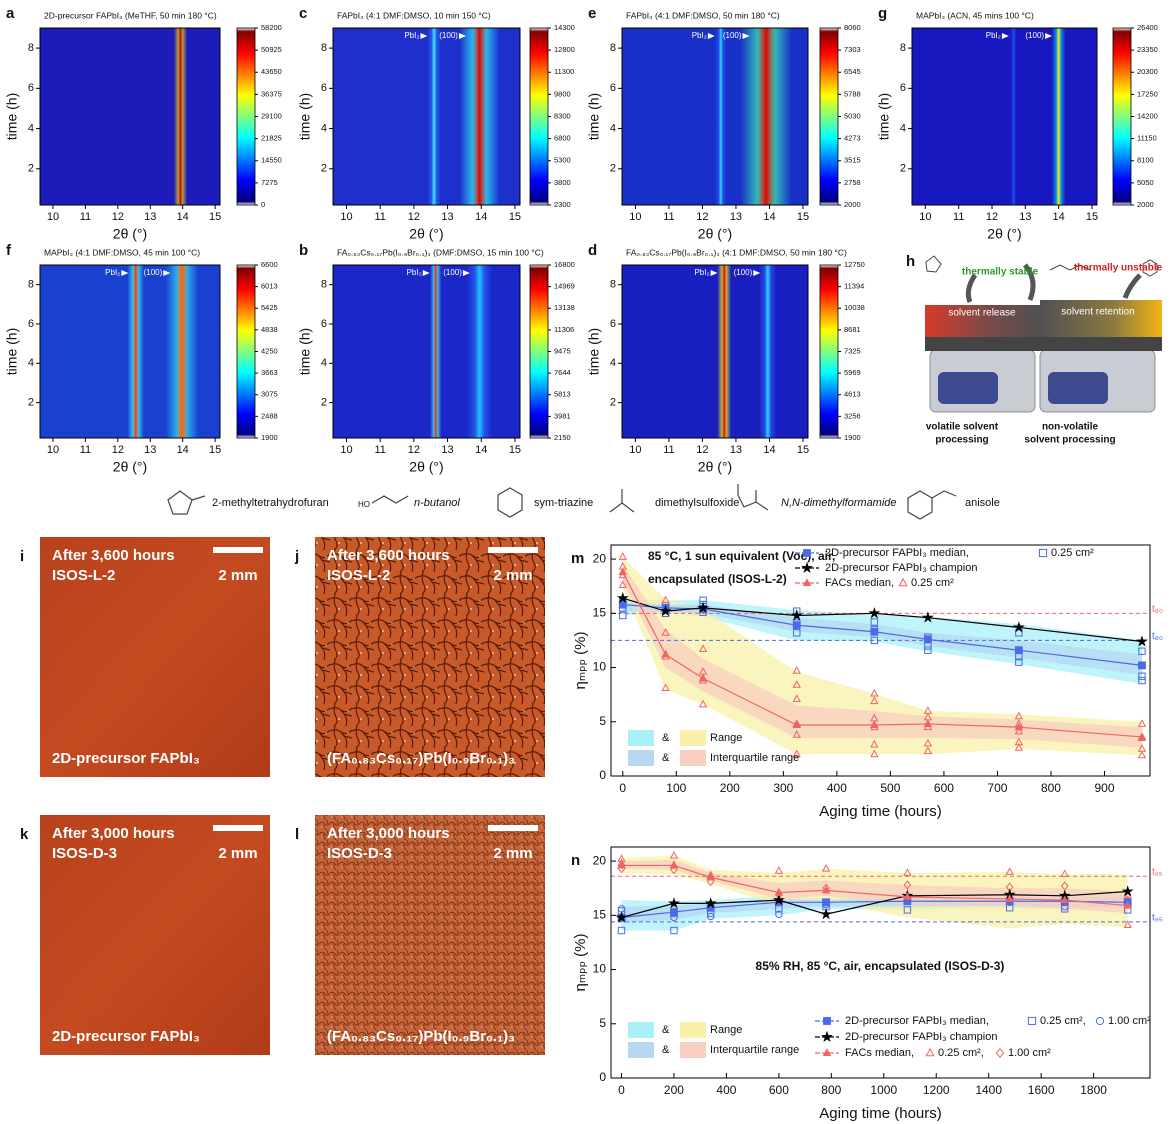 This screenshot has height=1124, width=1170. I want to click on colorbar-tick-label: 3075, so click(269, 394).